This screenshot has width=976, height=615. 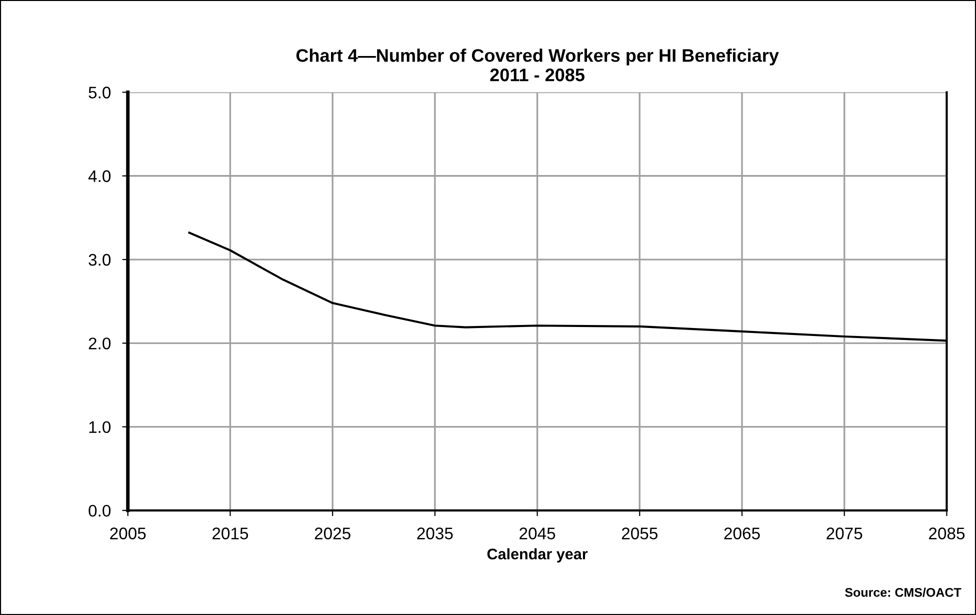 I want to click on x-tick-label: 2075, so click(x=844, y=534).